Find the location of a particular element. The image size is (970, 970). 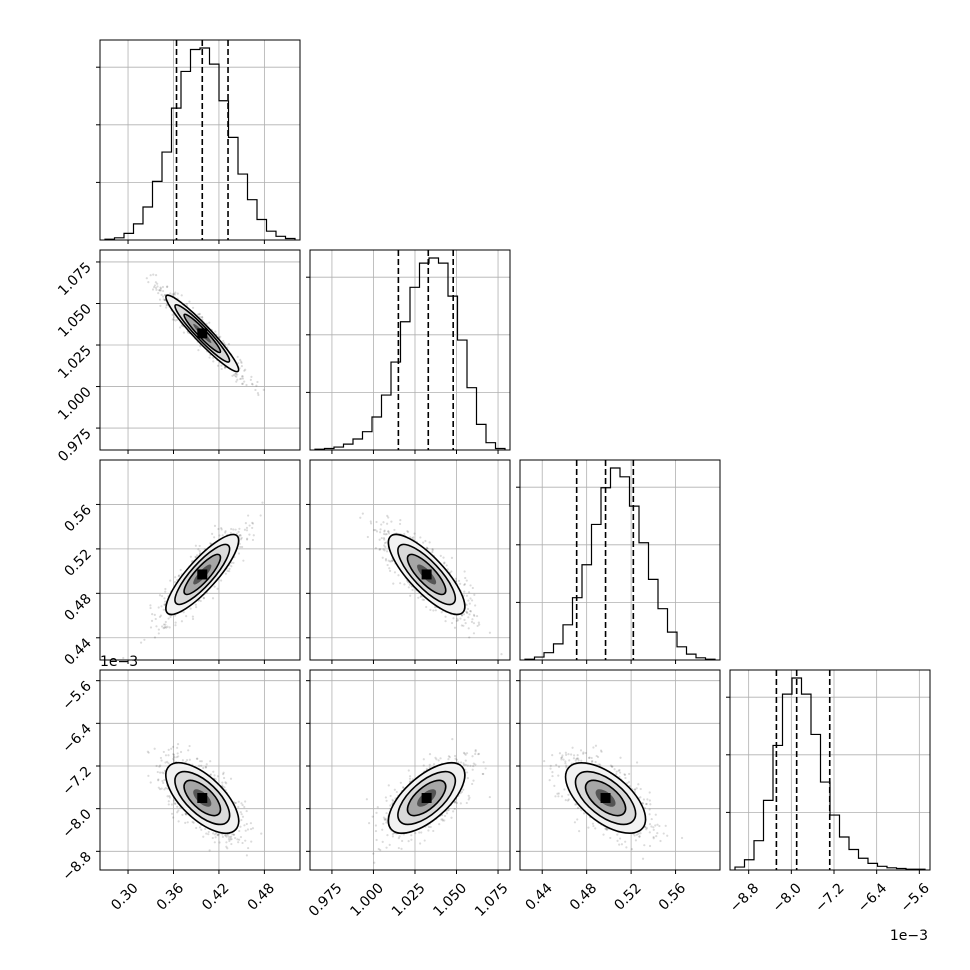

y-tick-label: 0.44 is located at coordinates (77, 651).